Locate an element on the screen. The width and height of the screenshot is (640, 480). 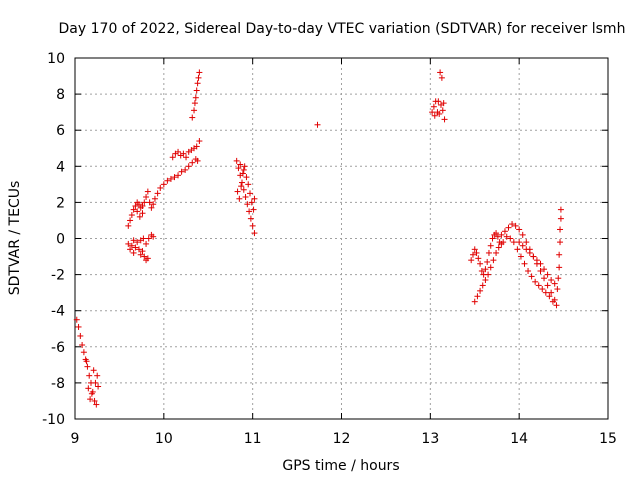
x-tick-label: 14 is located at coordinates (519, 439).